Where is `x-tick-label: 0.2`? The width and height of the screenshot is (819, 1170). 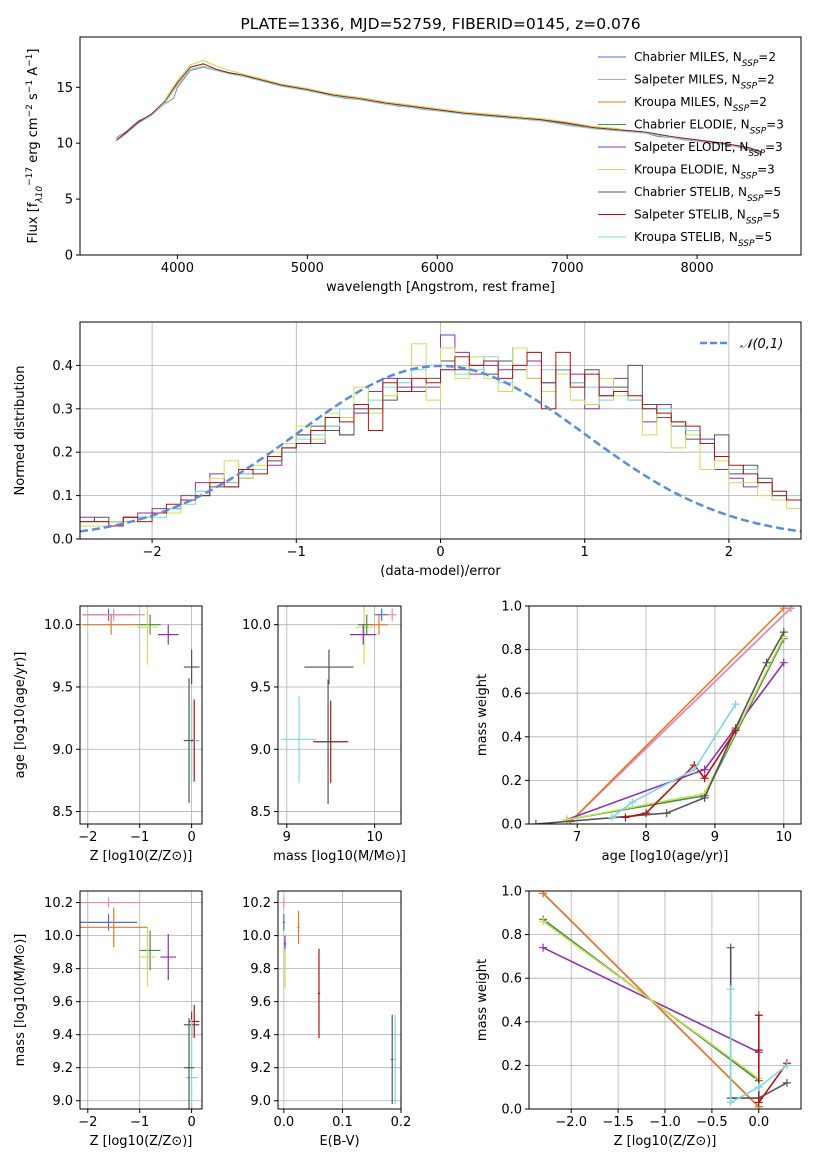
x-tick-label: 0.2 is located at coordinates (401, 1122).